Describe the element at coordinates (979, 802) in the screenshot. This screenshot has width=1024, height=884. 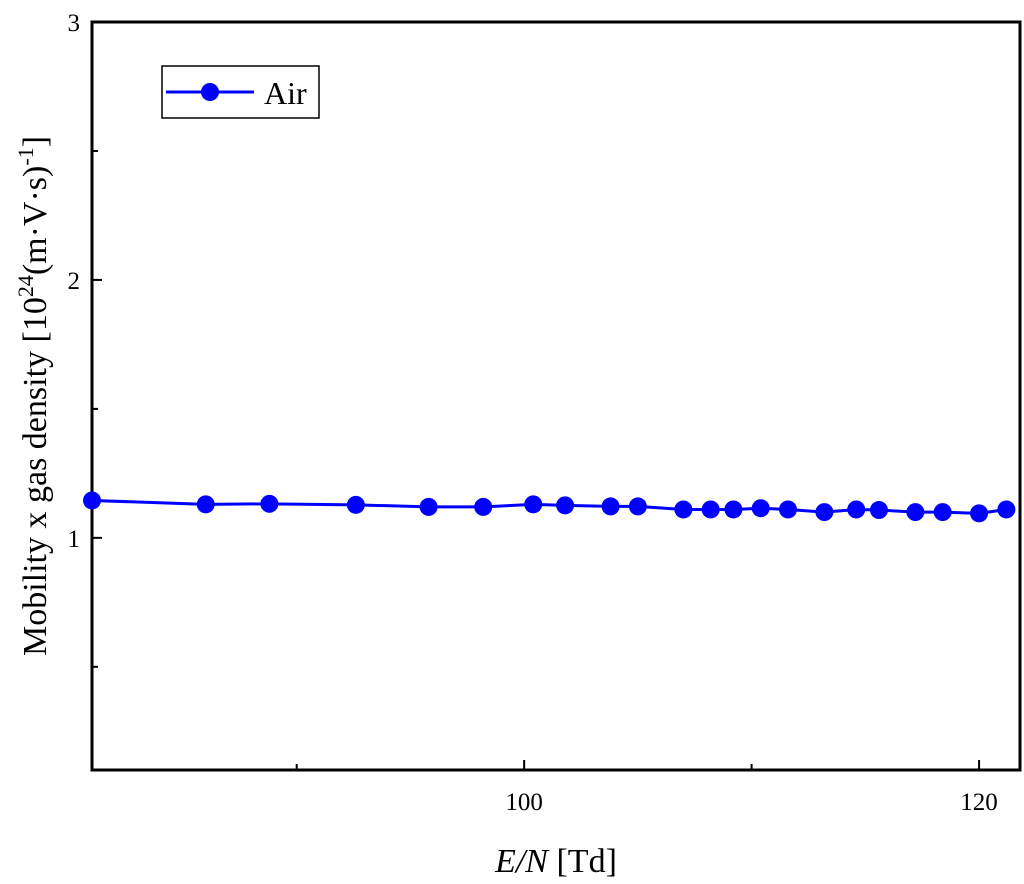
I see `x-tick-label: 120` at that location.